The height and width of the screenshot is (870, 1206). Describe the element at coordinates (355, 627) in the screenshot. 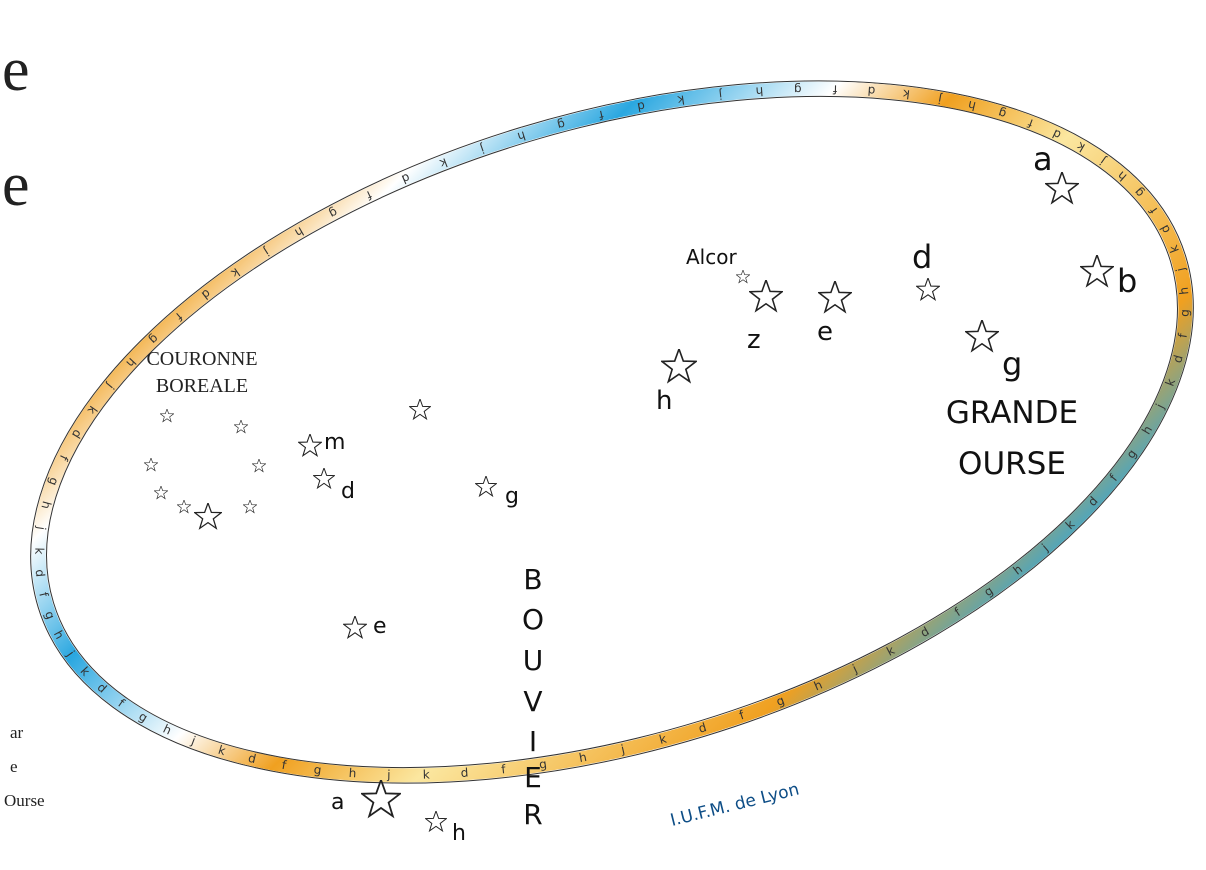

I see `star-boo-e` at that location.